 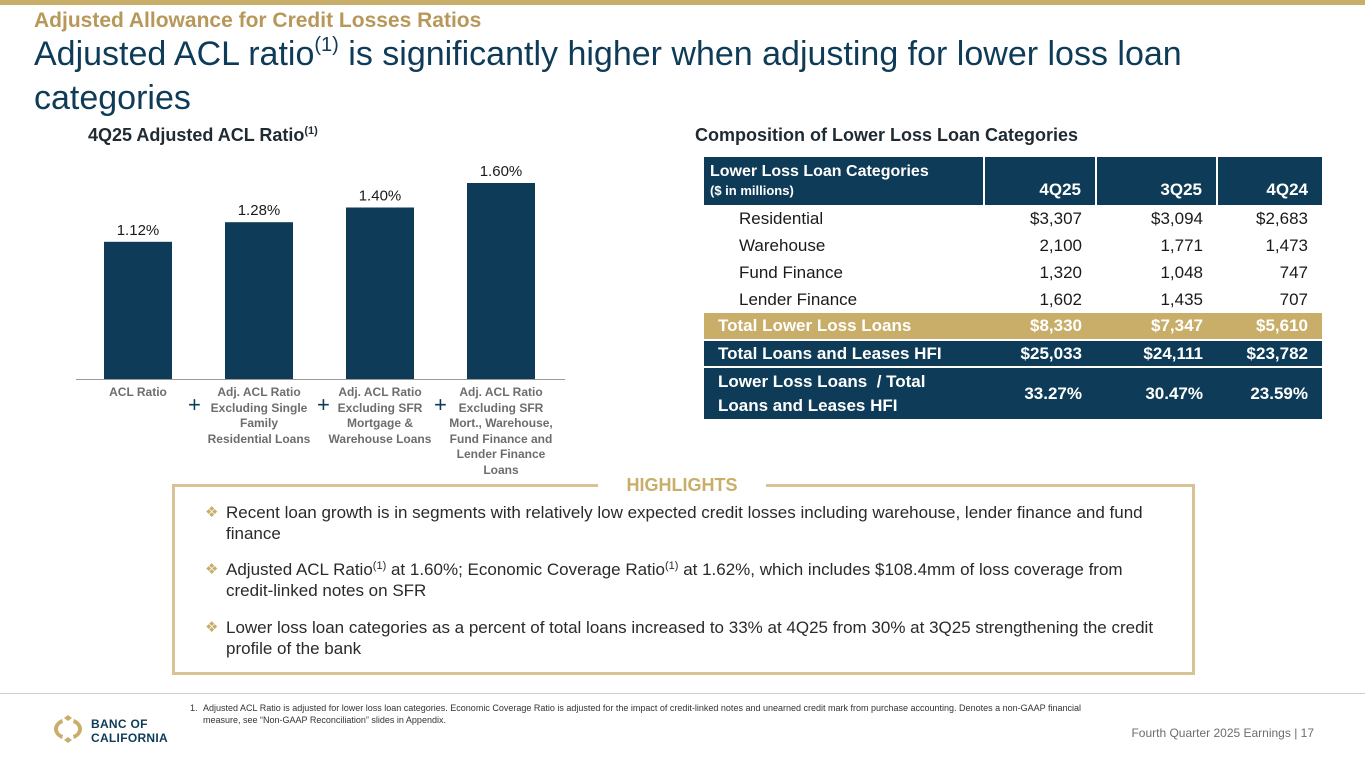 I want to click on headline-sup: (1), so click(x=326, y=45).